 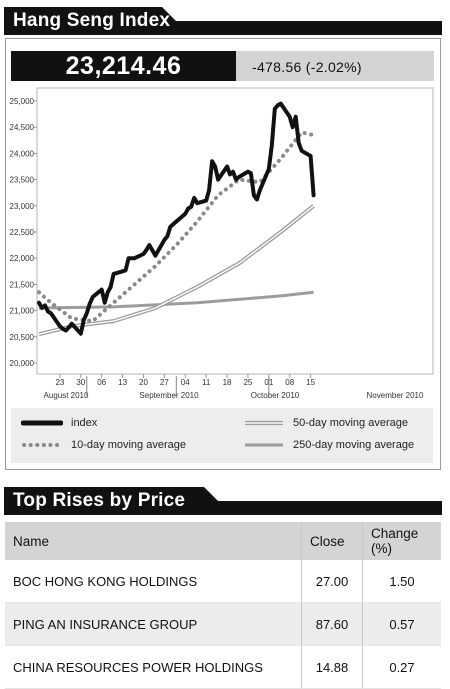 What do you see at coordinates (22, 153) in the screenshot?
I see `y-tick-label: 24,000` at bounding box center [22, 153].